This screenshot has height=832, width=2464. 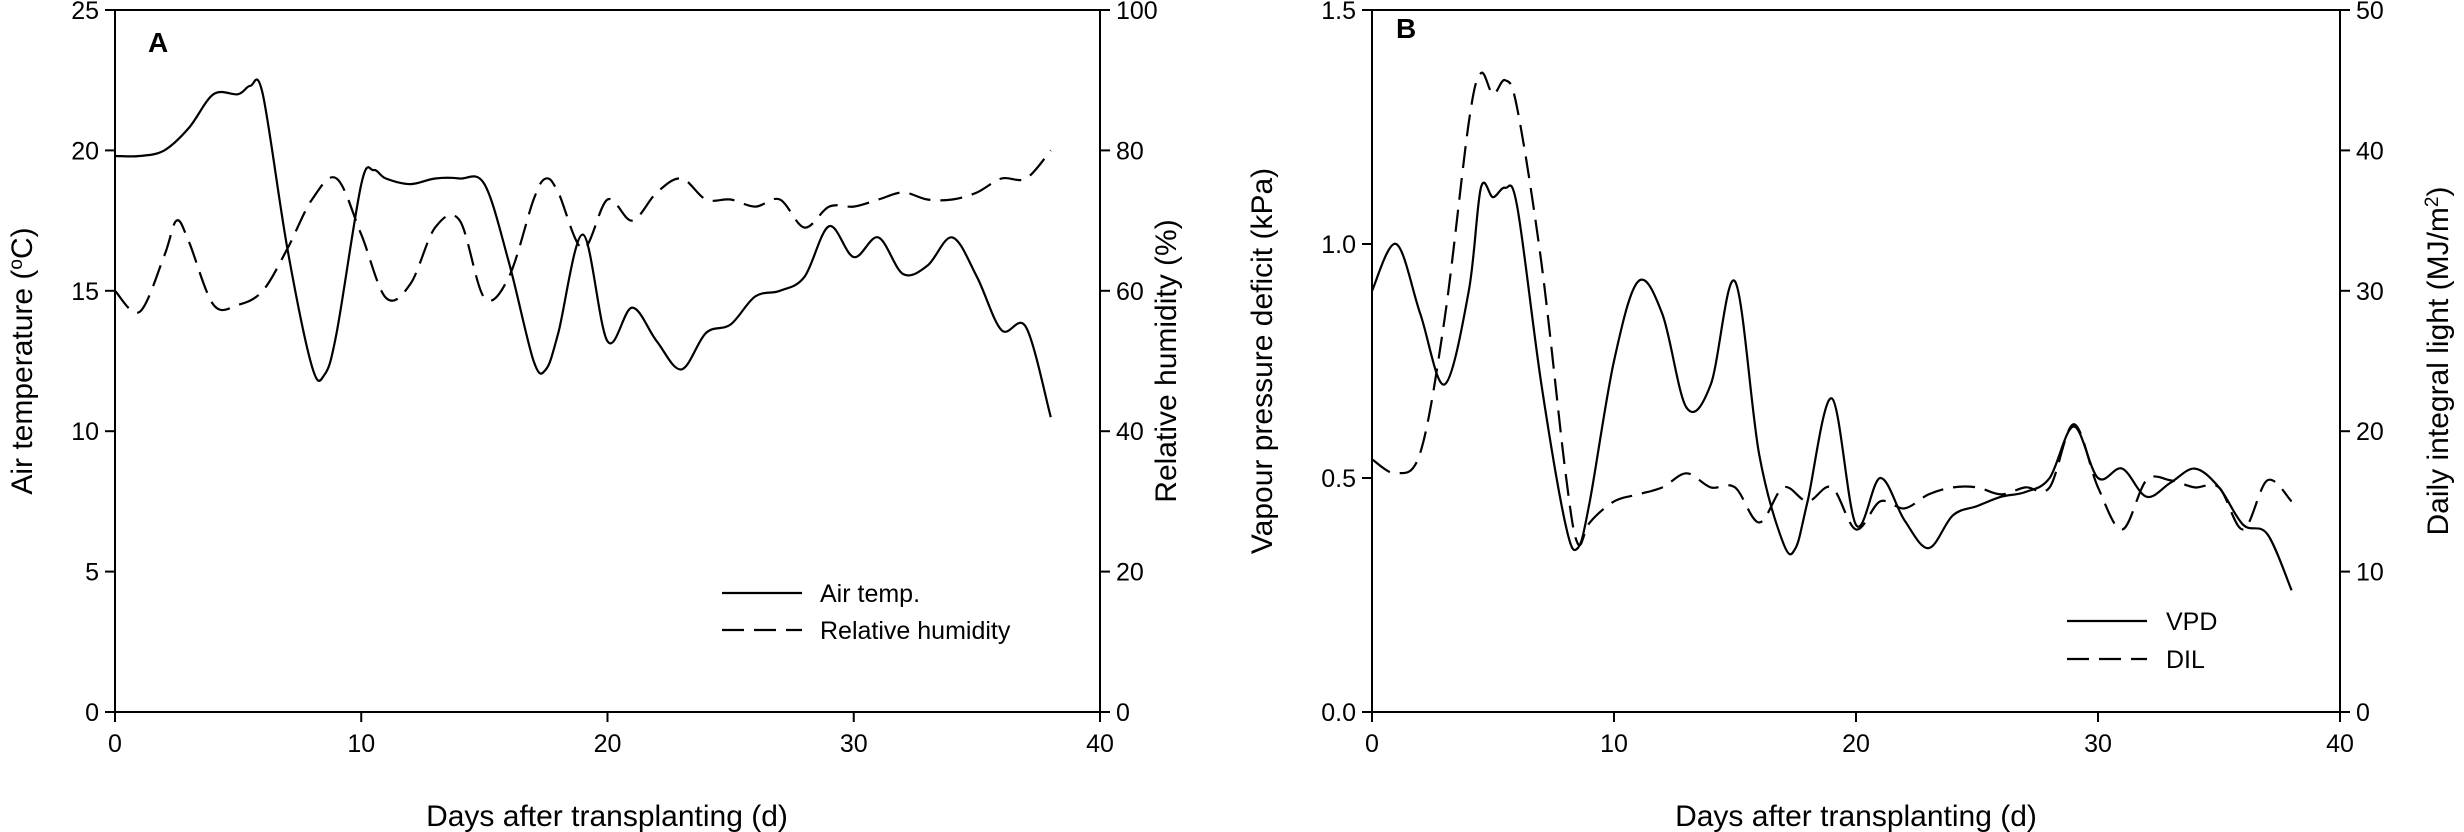 I want to click on panel-a-x-tick-label: 0, so click(x=115, y=744).